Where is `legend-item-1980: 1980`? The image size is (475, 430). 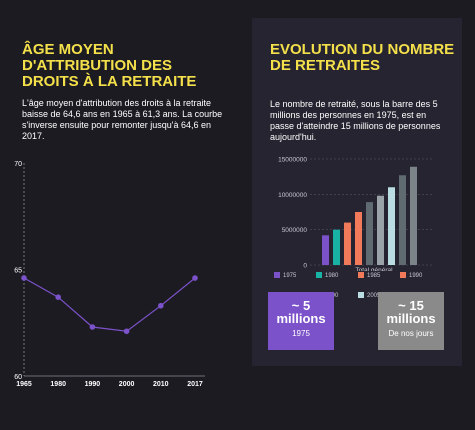
legend-item-1980: 1980 is located at coordinates (337, 275).